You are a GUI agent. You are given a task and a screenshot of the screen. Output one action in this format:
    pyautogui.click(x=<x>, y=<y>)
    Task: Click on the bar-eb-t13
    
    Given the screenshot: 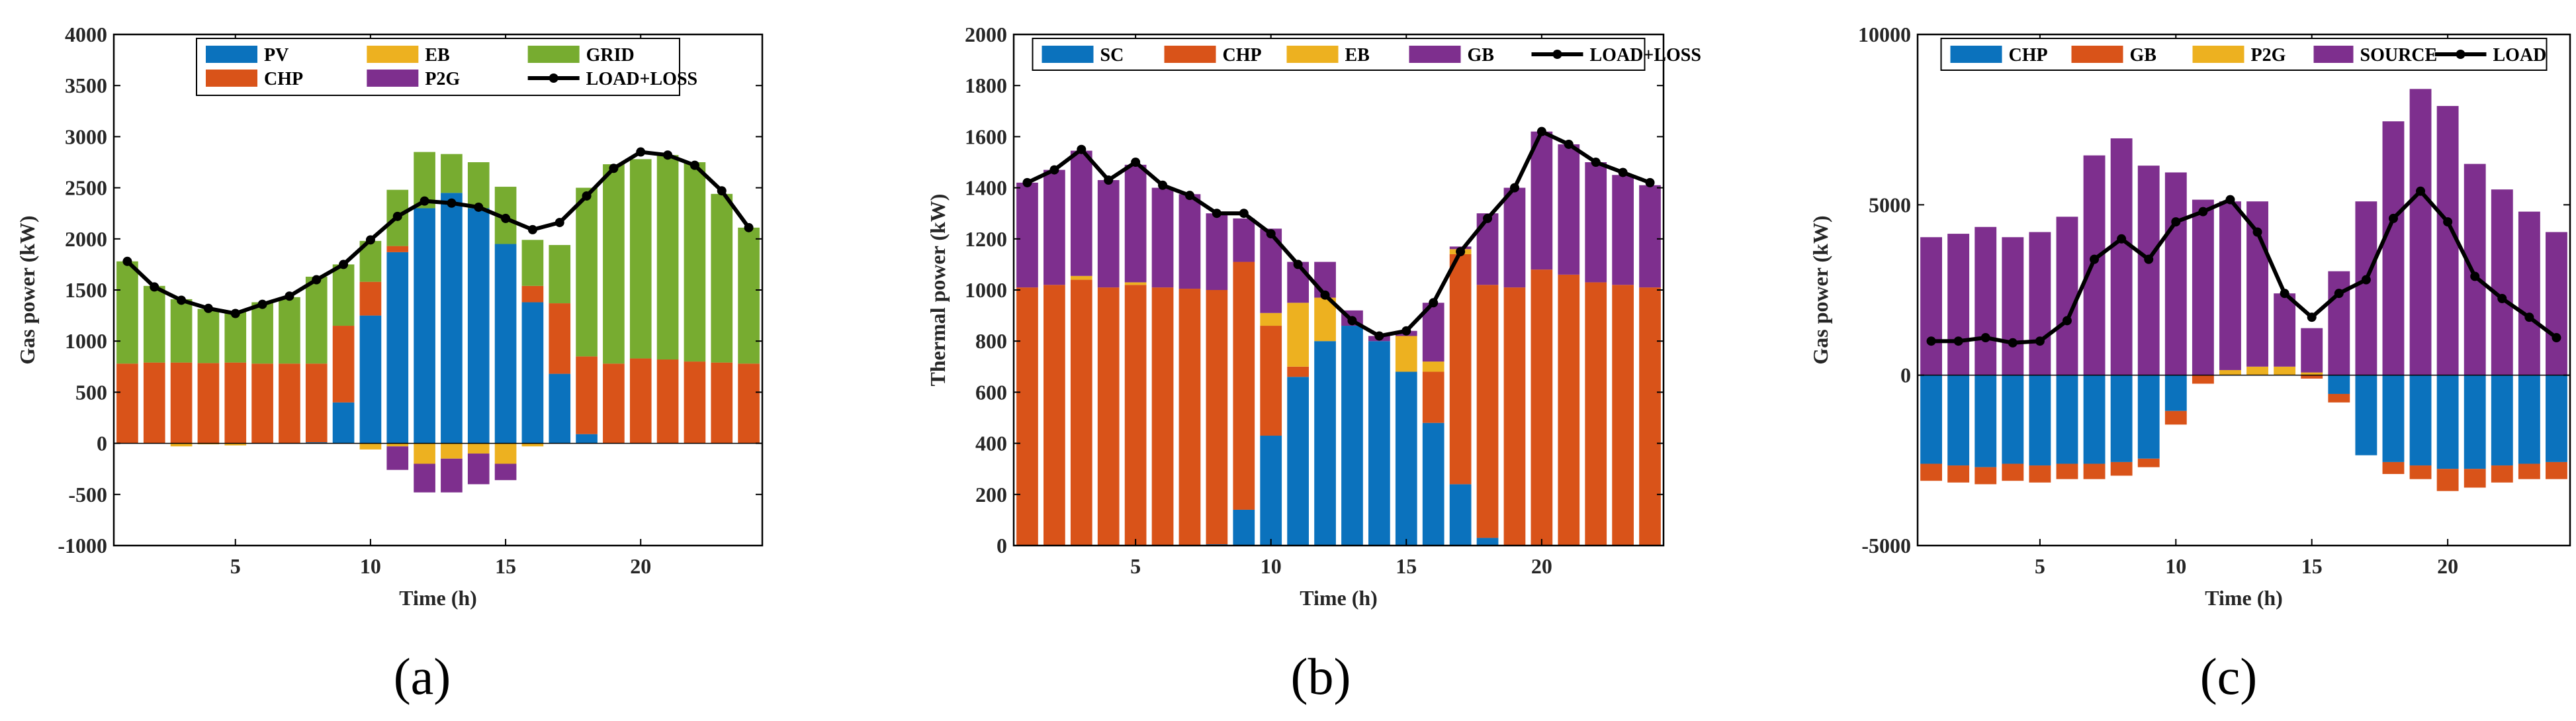 What is the action you would take?
    pyautogui.click(x=452, y=451)
    